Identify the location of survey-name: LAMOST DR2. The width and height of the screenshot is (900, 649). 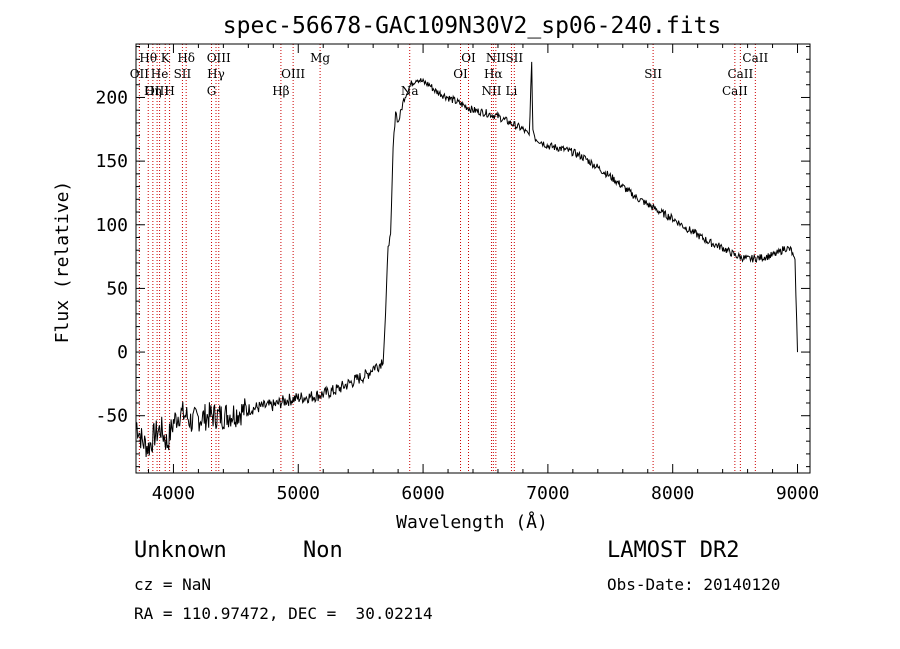
(673, 550).